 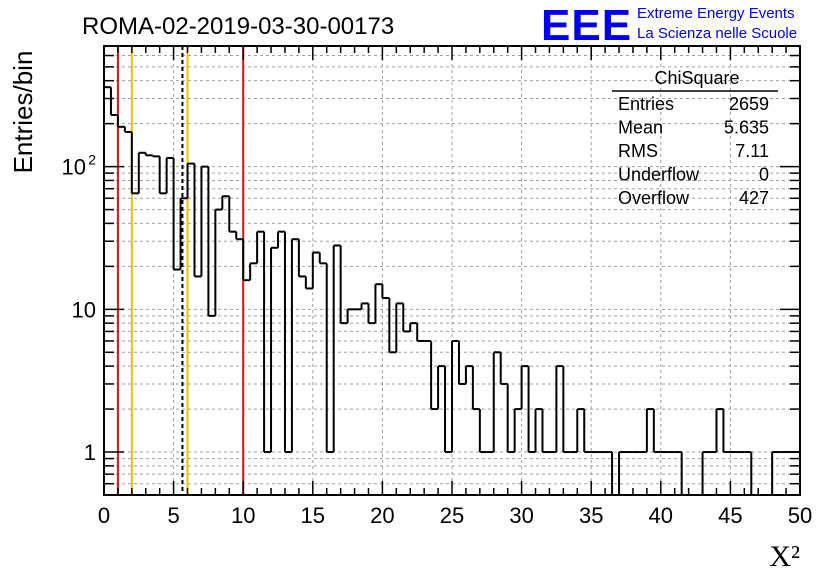 What do you see at coordinates (586, 25) in the screenshot?
I see `eee-logo-mark: EEE` at bounding box center [586, 25].